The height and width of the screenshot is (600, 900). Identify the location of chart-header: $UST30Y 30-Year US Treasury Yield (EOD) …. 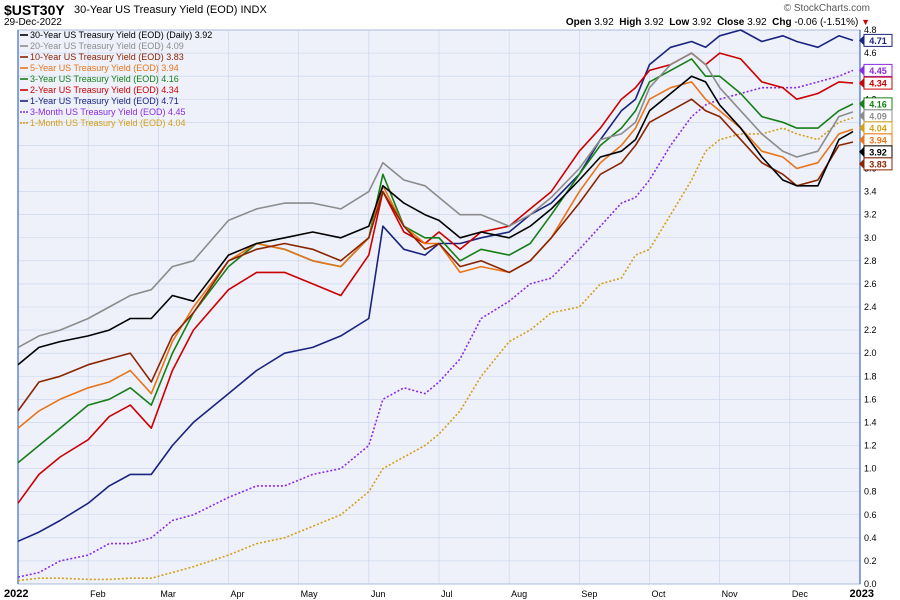
(450, 15).